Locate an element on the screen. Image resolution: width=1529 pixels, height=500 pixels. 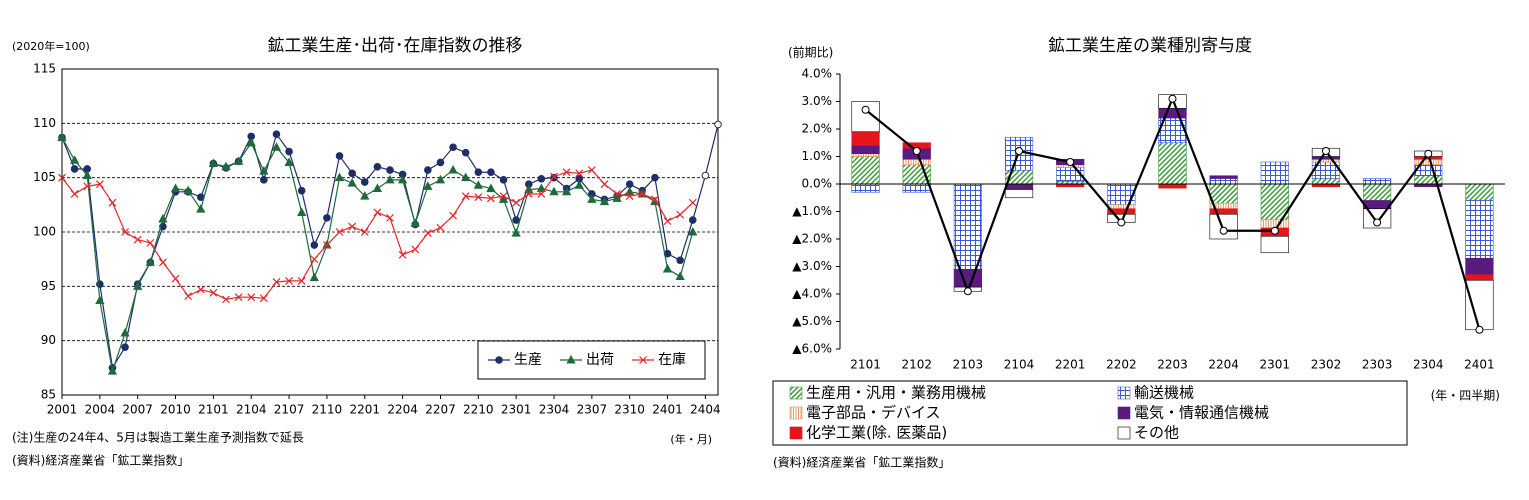
x-tick-label: 2401 is located at coordinates (667, 410).